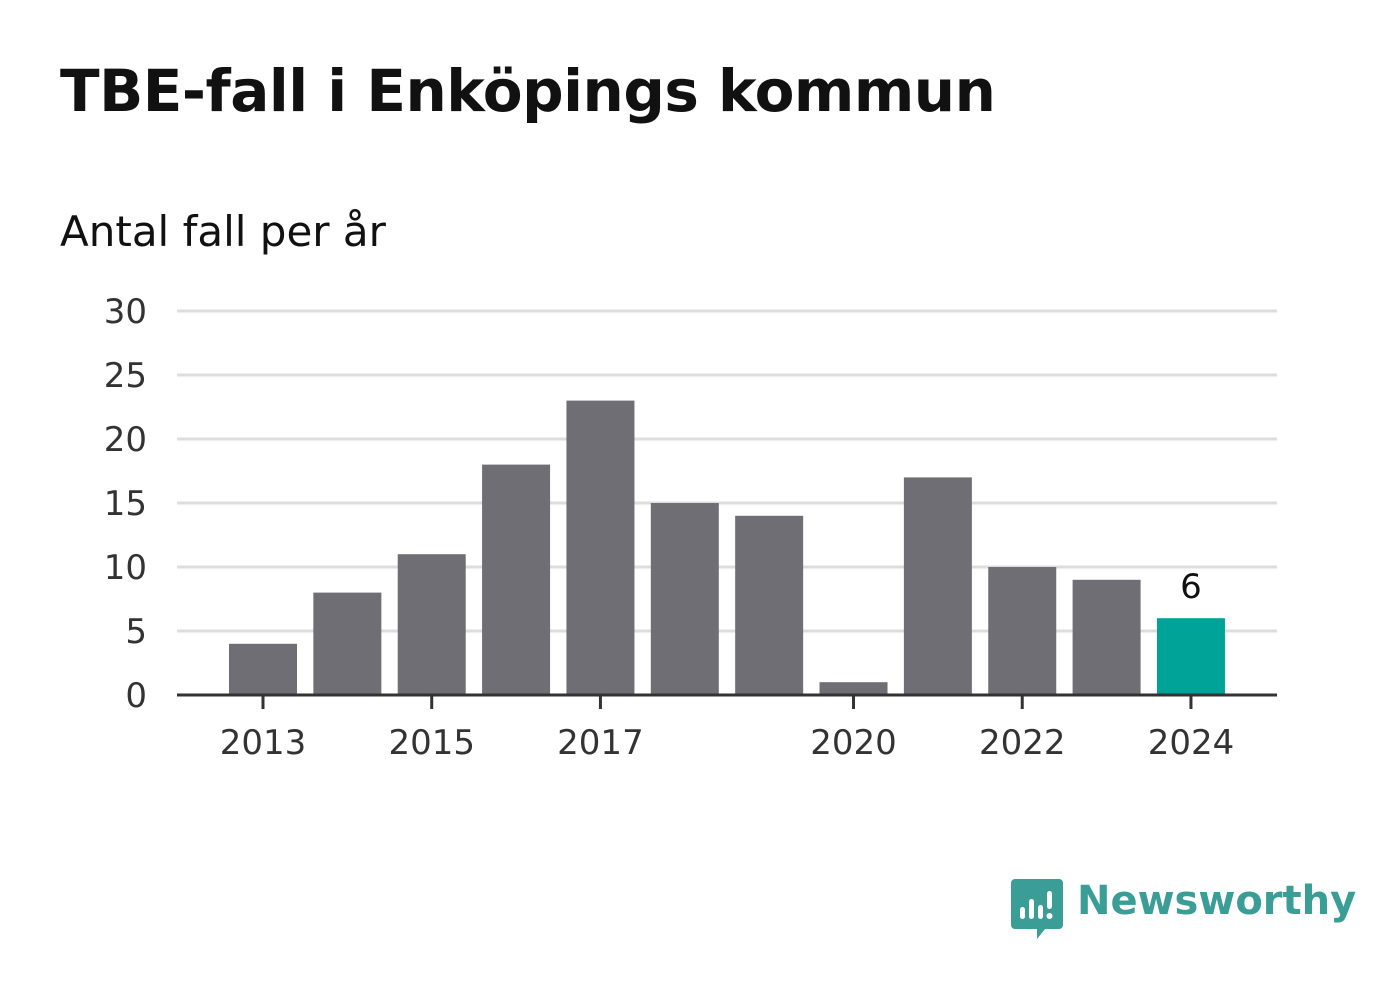 This screenshot has height=999, width=1382. What do you see at coordinates (600, 743) in the screenshot?
I see `x-tick-label: 2017` at bounding box center [600, 743].